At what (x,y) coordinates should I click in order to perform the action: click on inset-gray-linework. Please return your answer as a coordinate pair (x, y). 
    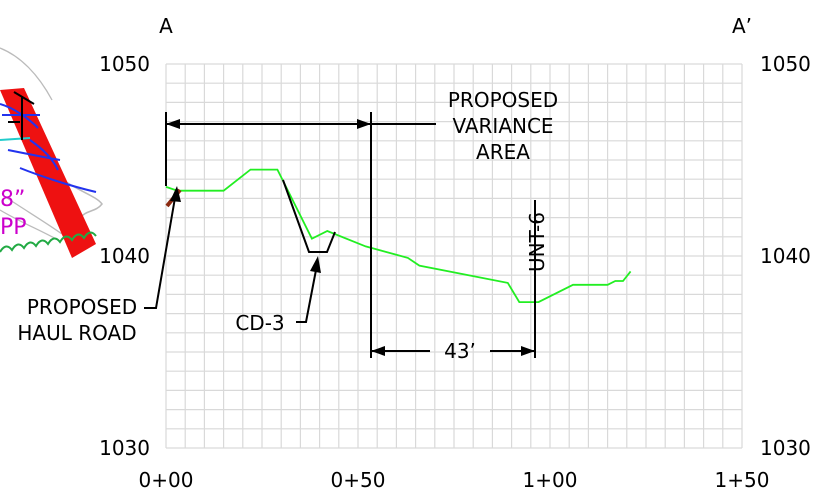
    Looking at the image, I should click on (31, 144).